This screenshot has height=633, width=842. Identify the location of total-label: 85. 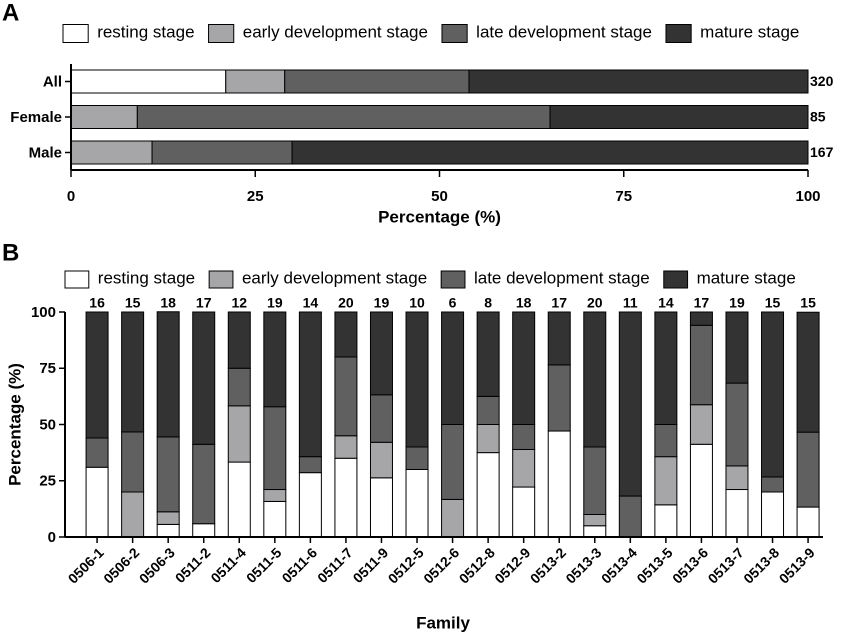
(818, 117).